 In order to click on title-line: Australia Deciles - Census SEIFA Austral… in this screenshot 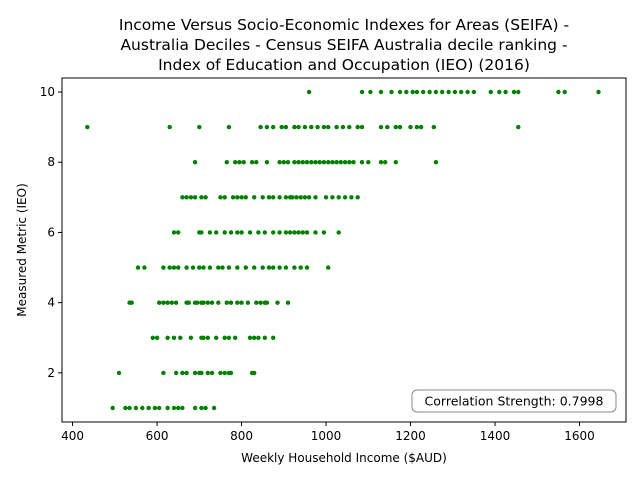, I will do `click(343, 45)`.